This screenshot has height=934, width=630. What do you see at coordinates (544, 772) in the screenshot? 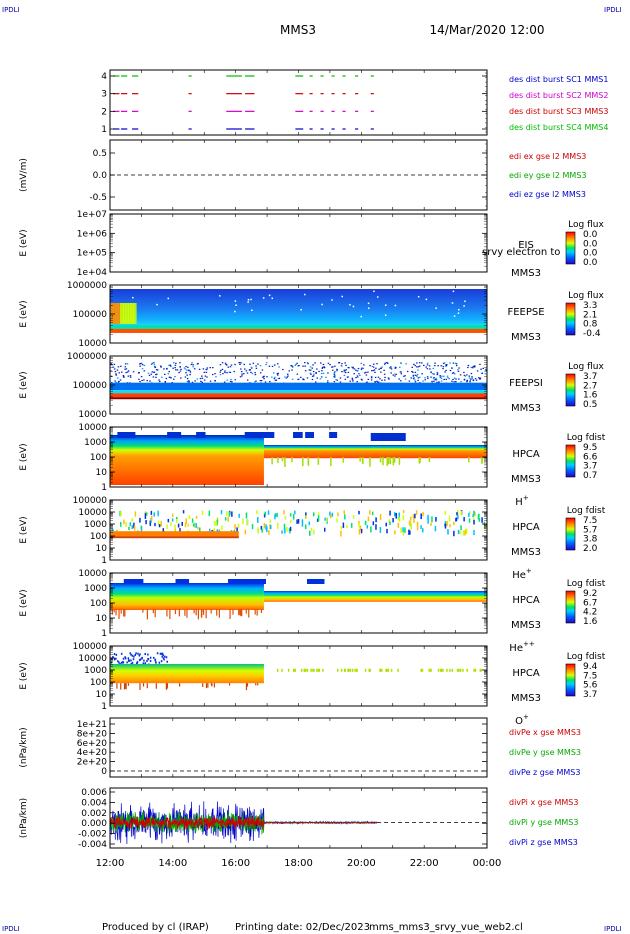
I see `divpe-legend-3: divPe z gse MMS3` at bounding box center [544, 772].